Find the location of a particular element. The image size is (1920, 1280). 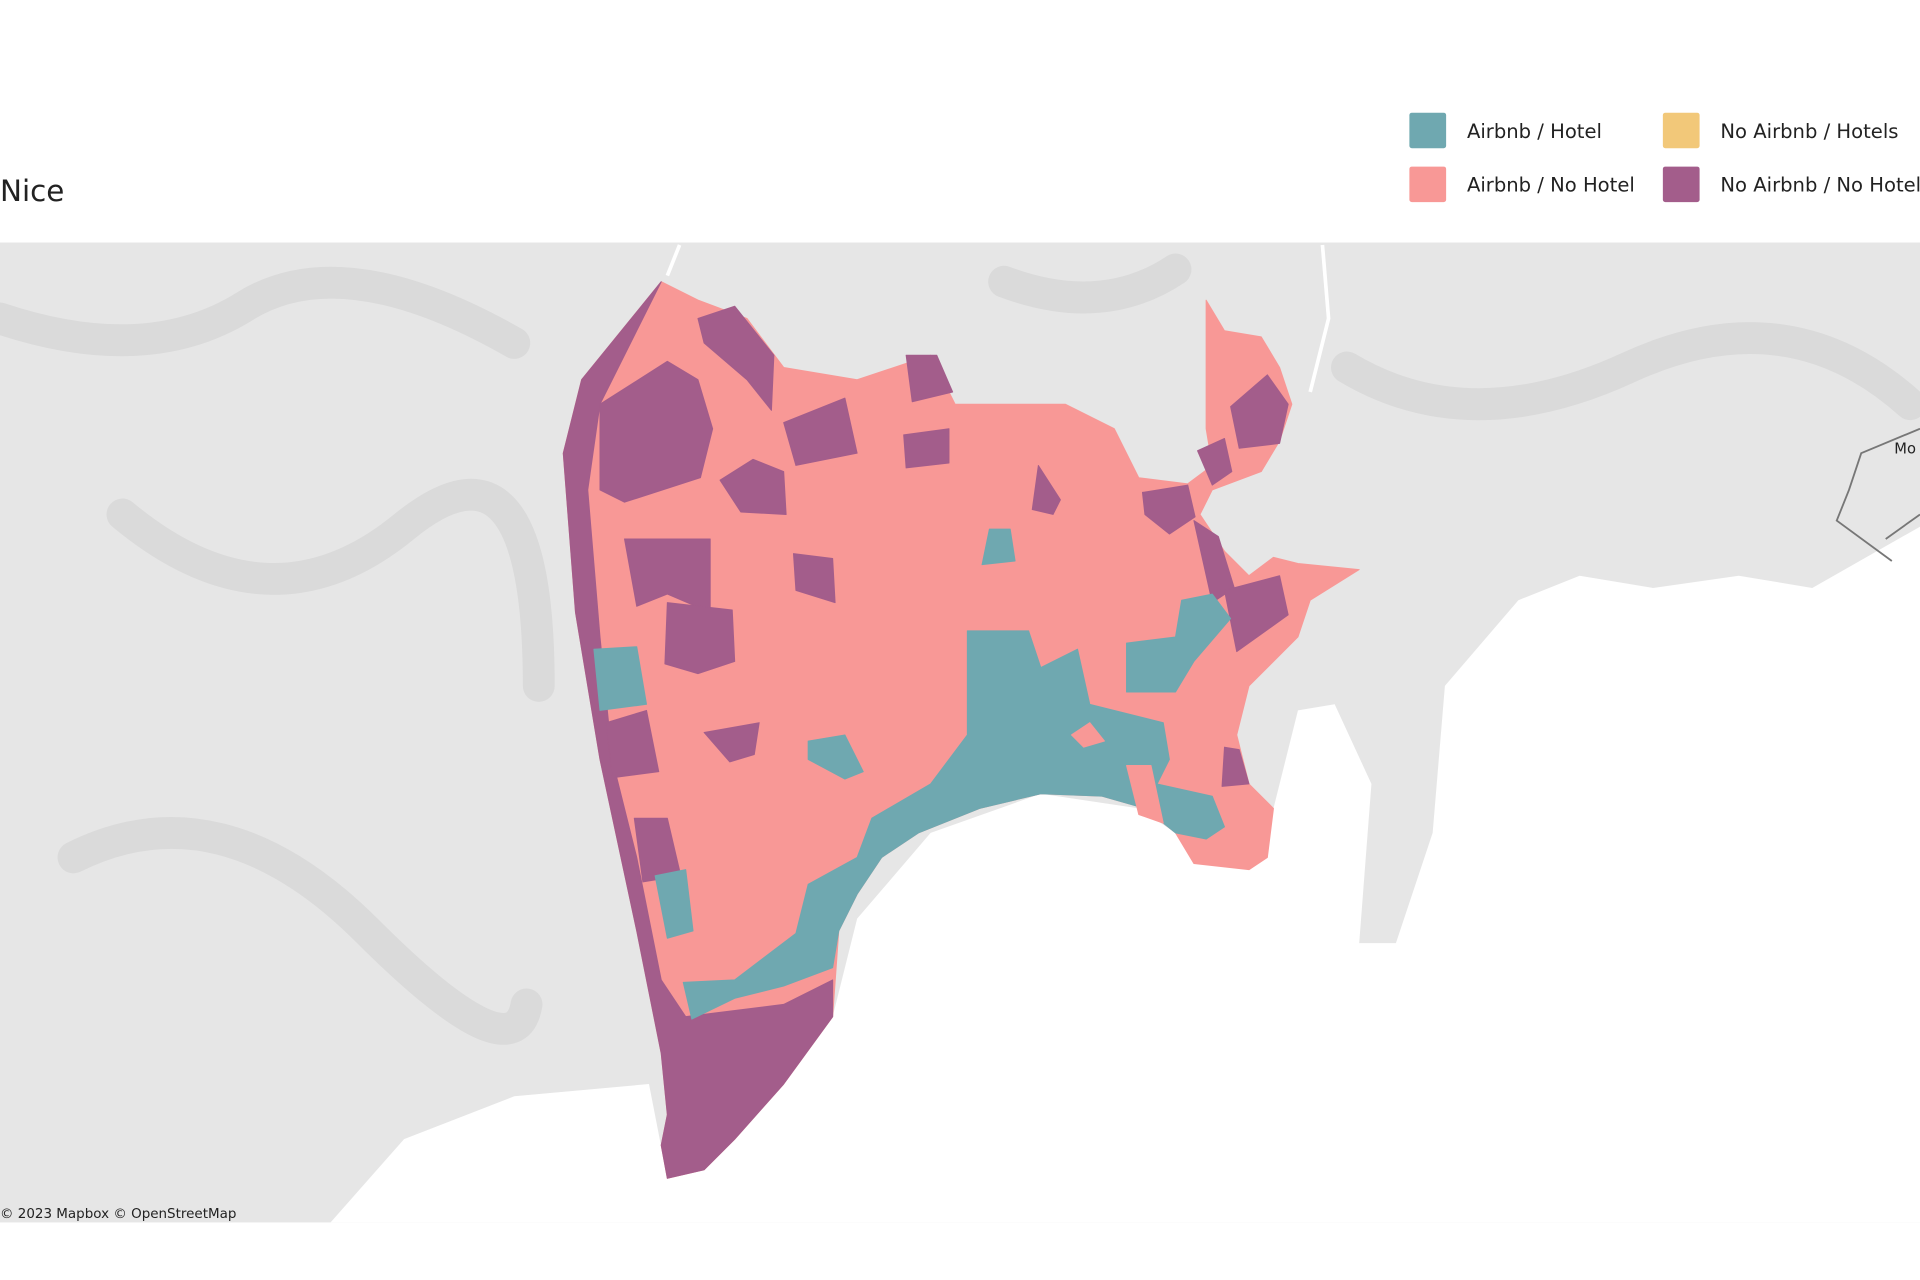

legend-label: No Airbnb / No Hotel is located at coordinates (1820, 185).